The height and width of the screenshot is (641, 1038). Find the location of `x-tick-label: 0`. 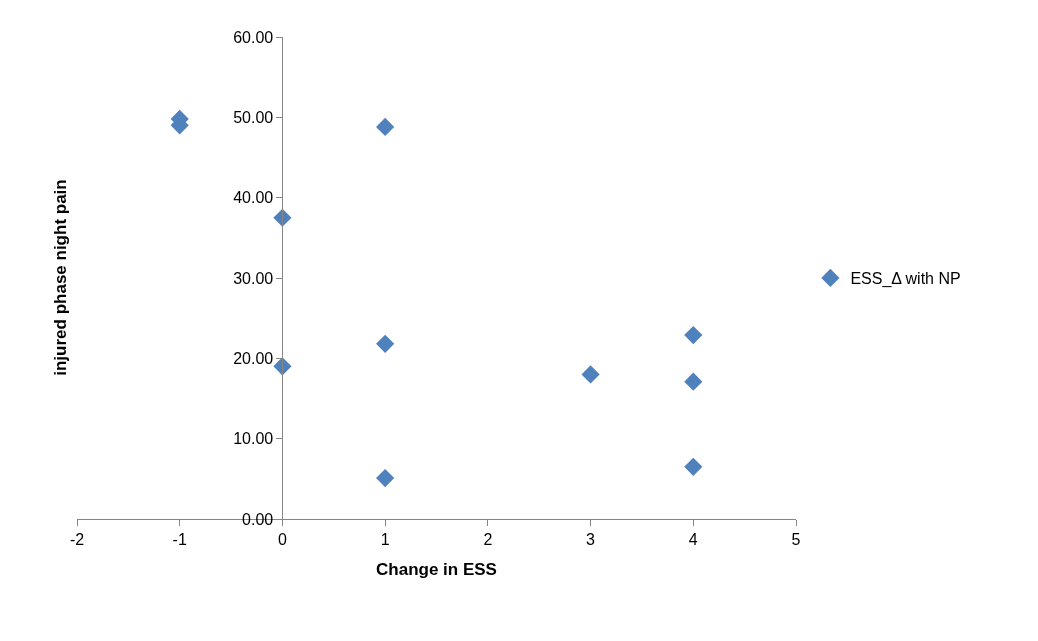

x-tick-label: 0 is located at coordinates (282, 540).